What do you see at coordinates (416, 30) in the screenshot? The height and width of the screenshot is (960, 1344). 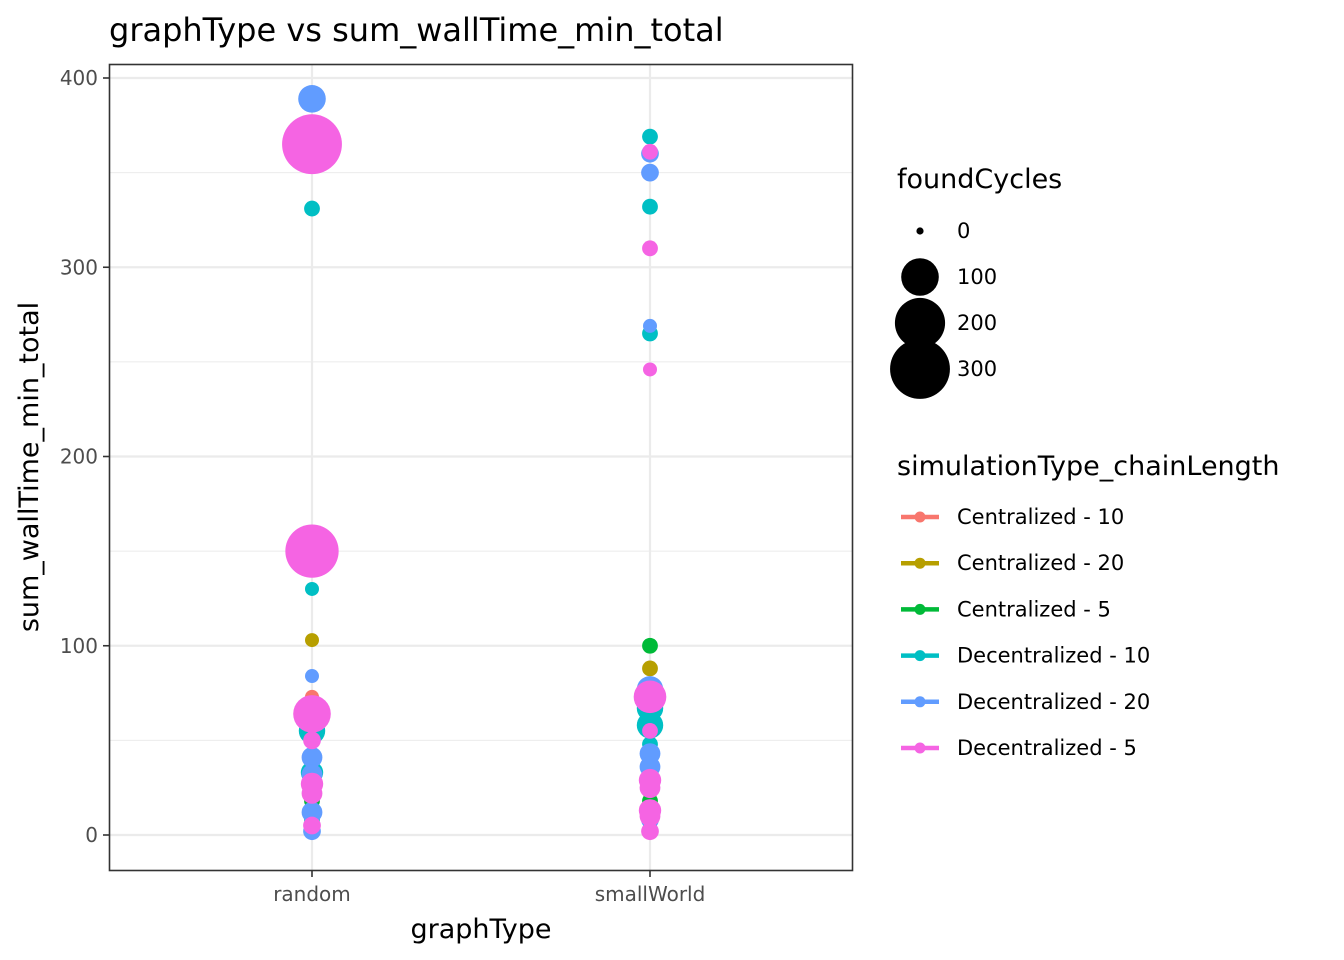 I see `chart-title: graphType vs sum_wallTime_min_total` at bounding box center [416, 30].